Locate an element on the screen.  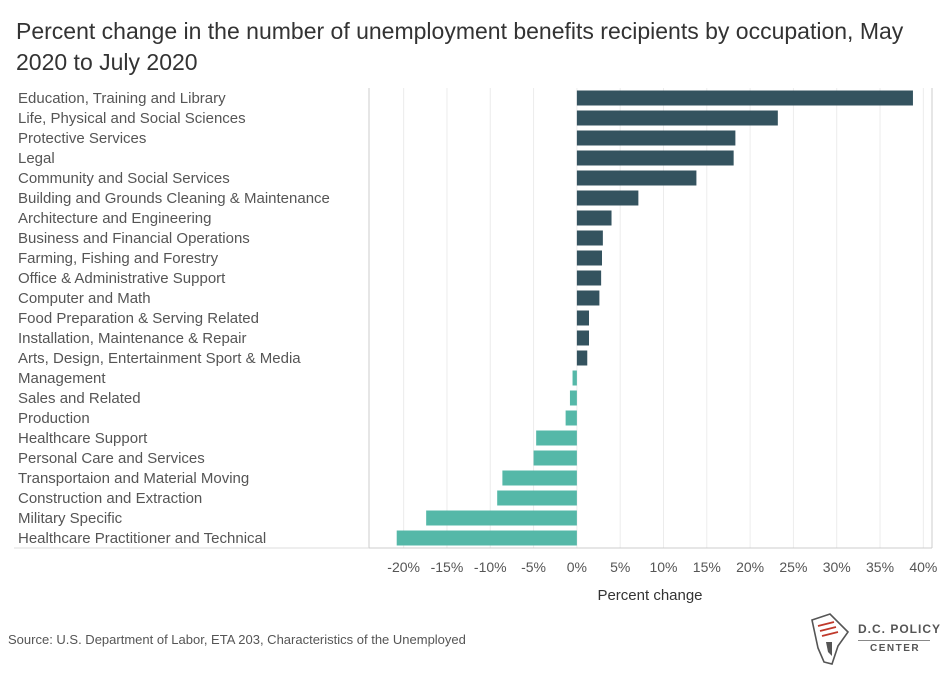
x-tick-label: 25% is located at coordinates (793, 567).